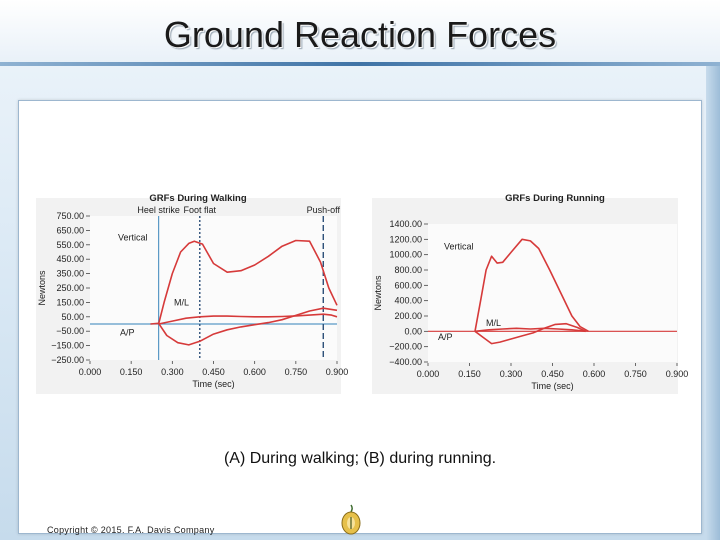 The width and height of the screenshot is (720, 540). What do you see at coordinates (469, 374) in the screenshot?
I see `chart-2-x-tick-label: 0.150` at bounding box center [469, 374].